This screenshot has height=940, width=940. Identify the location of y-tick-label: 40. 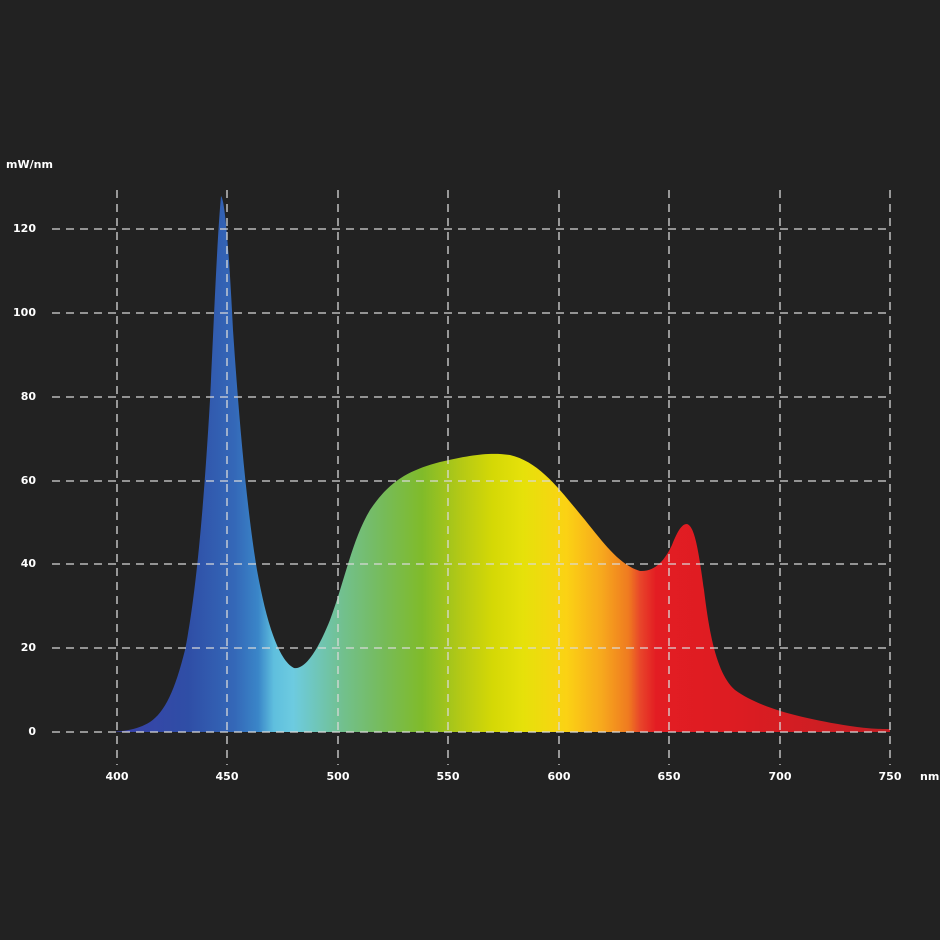
(28, 563).